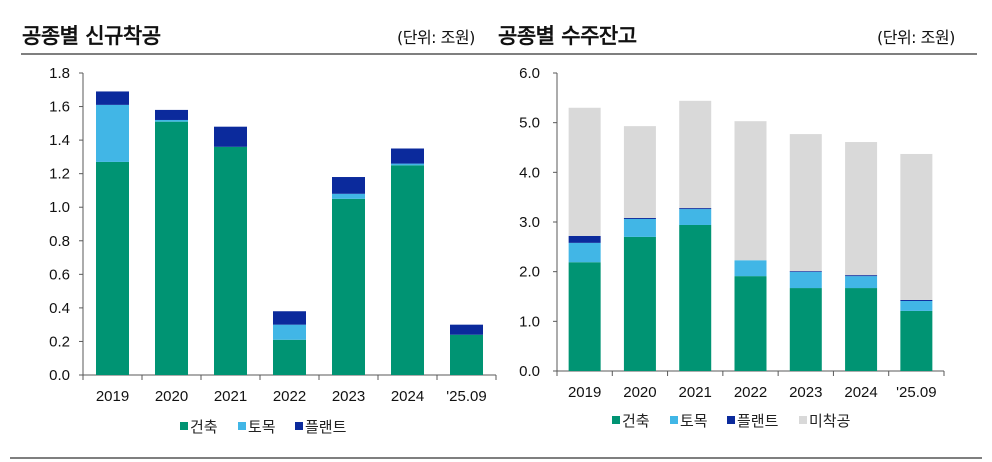 The height and width of the screenshot is (462, 992). I want to click on left-chart-unit: (단위: 조원), so click(436, 37).